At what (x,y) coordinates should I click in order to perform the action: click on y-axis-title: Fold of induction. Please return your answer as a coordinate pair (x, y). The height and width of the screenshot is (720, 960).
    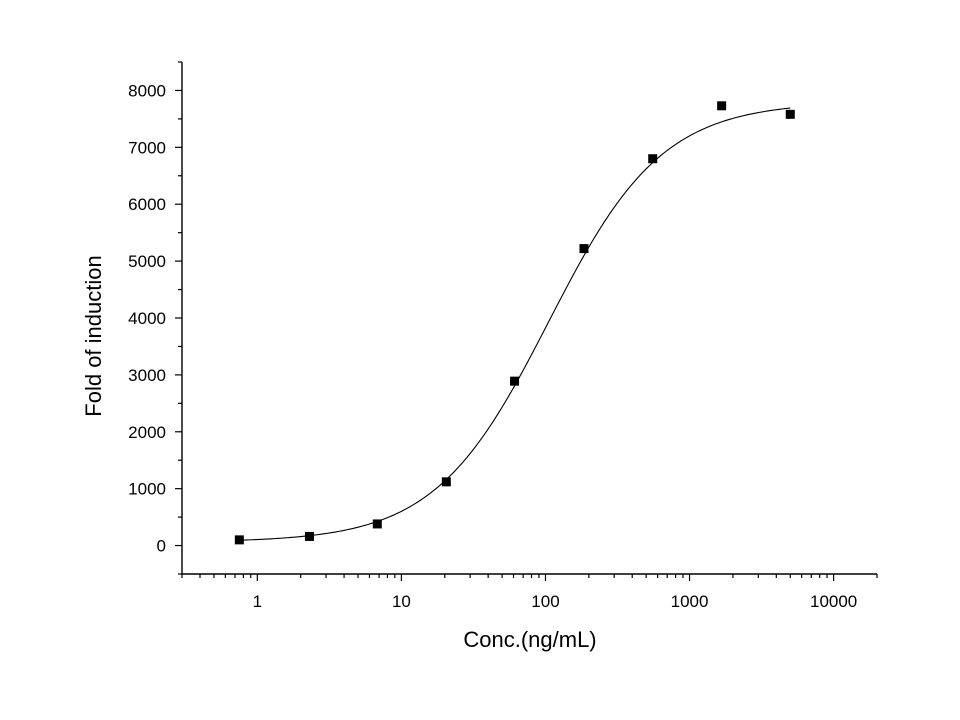
    Looking at the image, I should click on (93, 335).